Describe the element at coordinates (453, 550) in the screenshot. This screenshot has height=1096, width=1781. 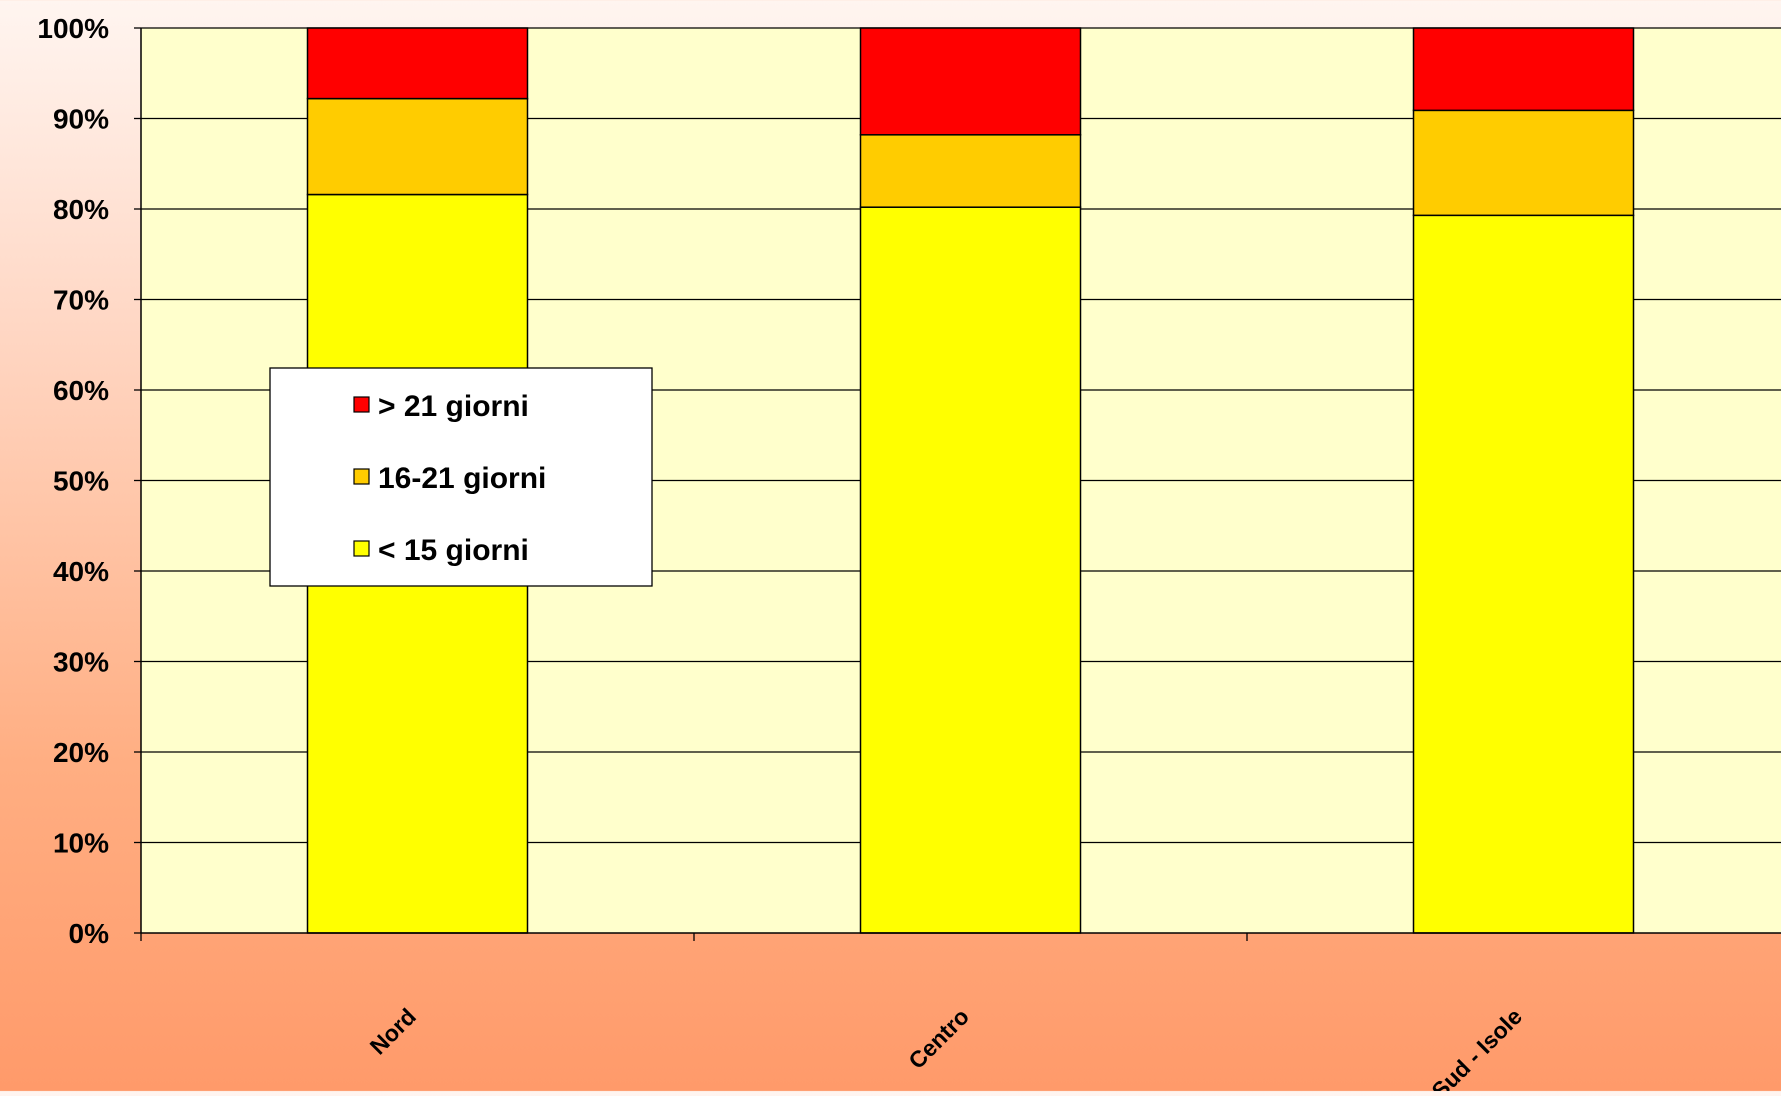
I see `legend-label: < 15 giorni` at that location.